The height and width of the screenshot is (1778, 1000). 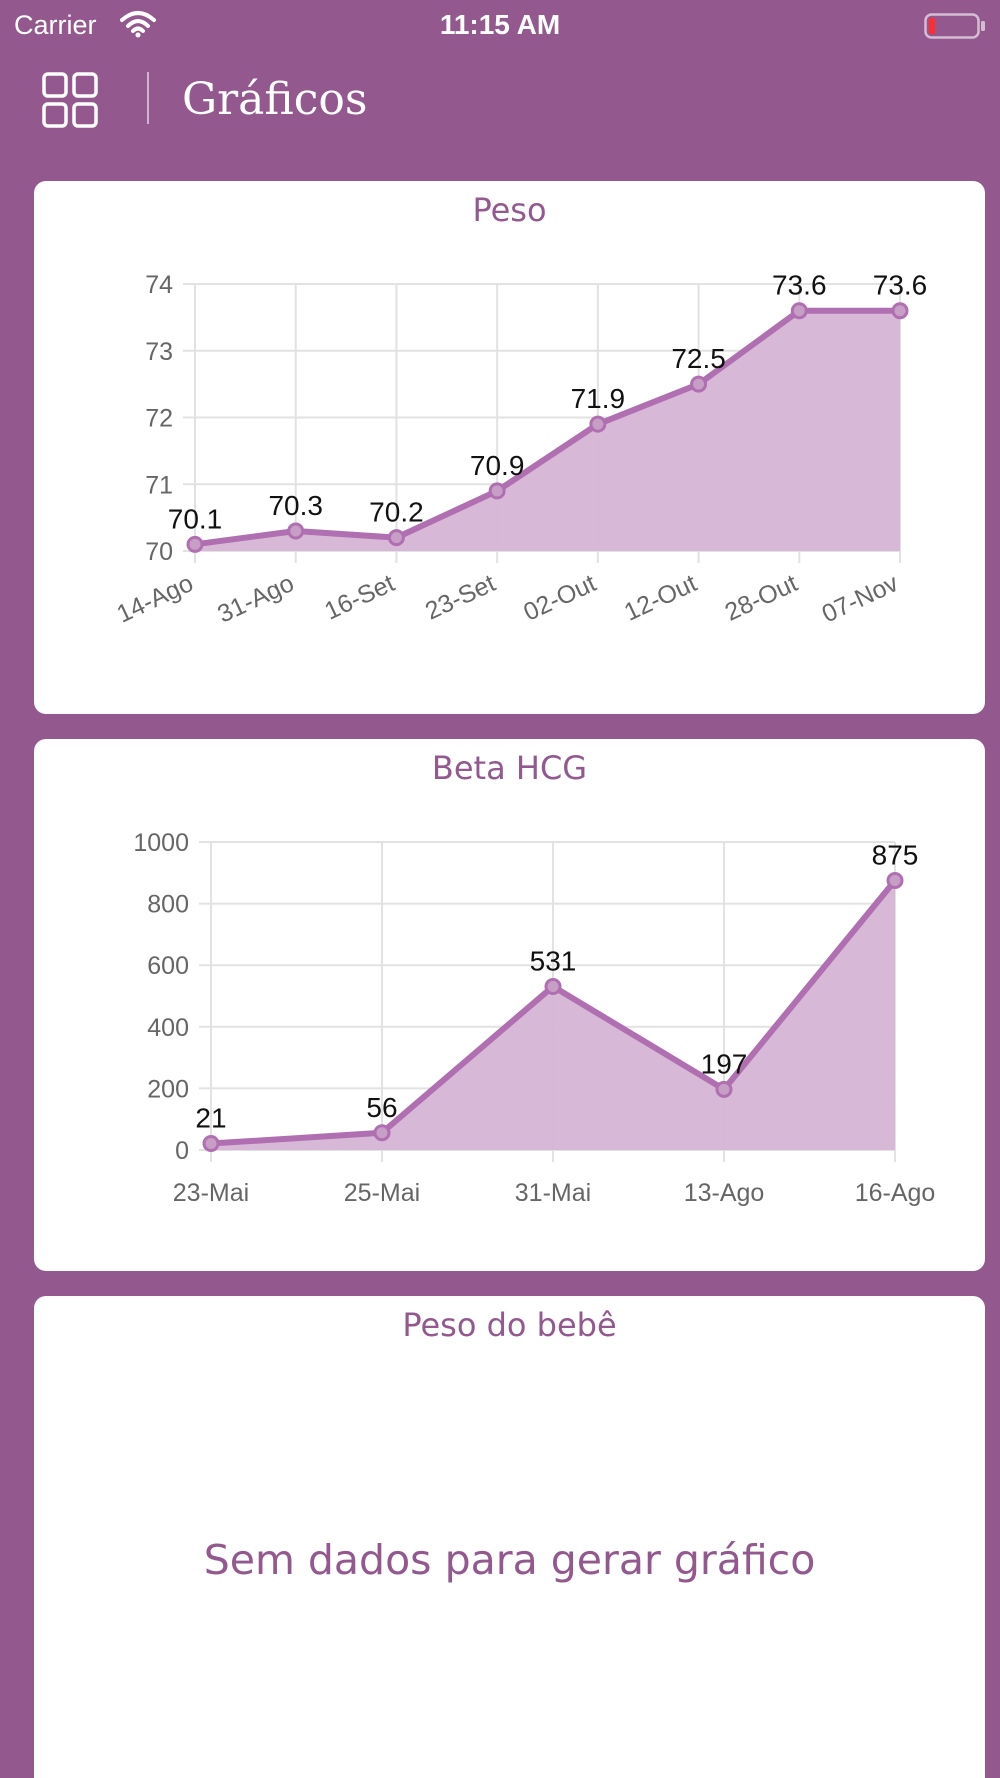 I want to click on data-label: 70.2, so click(x=396, y=512).